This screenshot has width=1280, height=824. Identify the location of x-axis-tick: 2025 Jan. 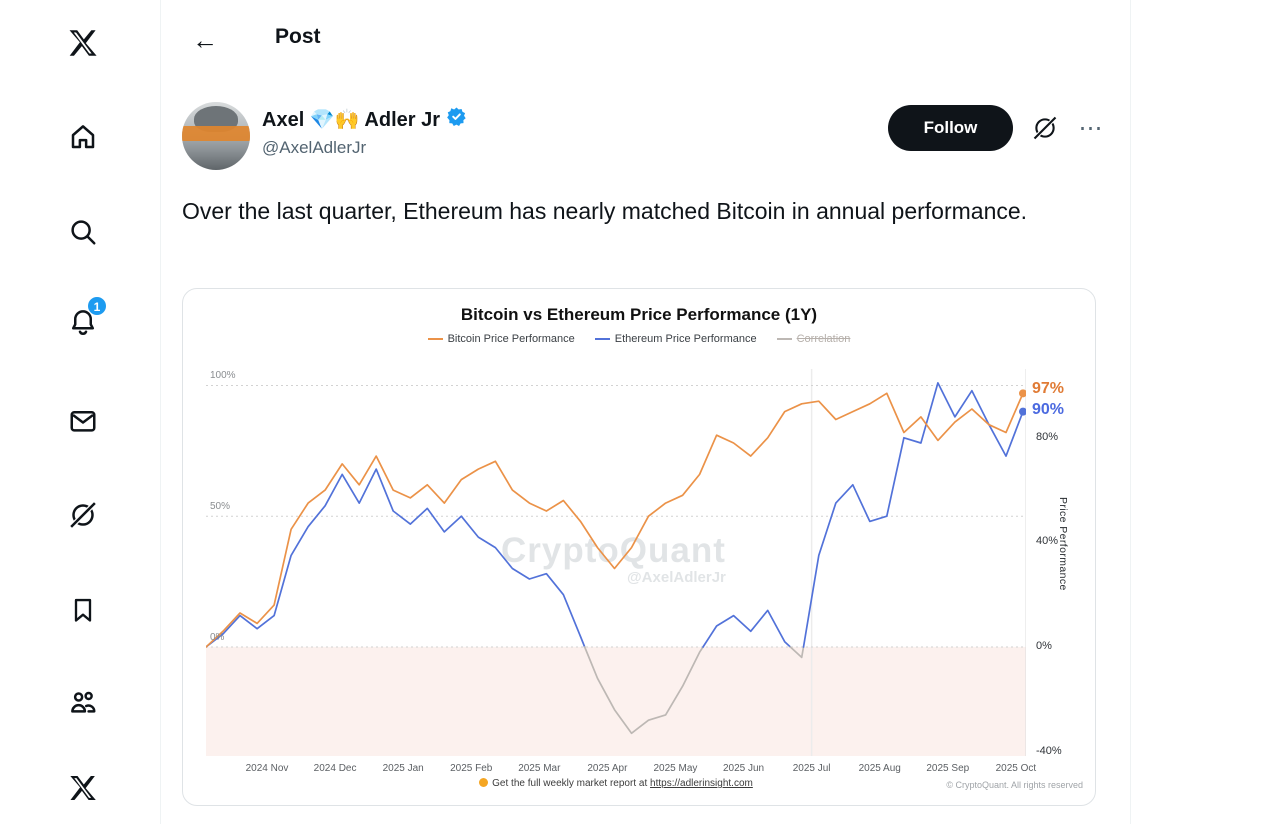
(403, 768).